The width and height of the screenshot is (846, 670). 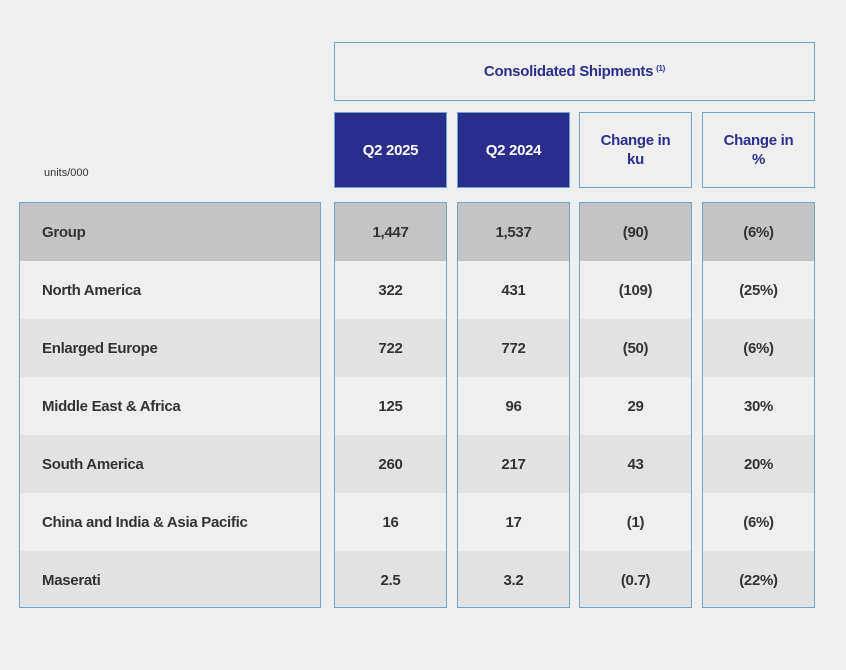 What do you see at coordinates (635, 522) in the screenshot?
I see `table-cell: (1)` at bounding box center [635, 522].